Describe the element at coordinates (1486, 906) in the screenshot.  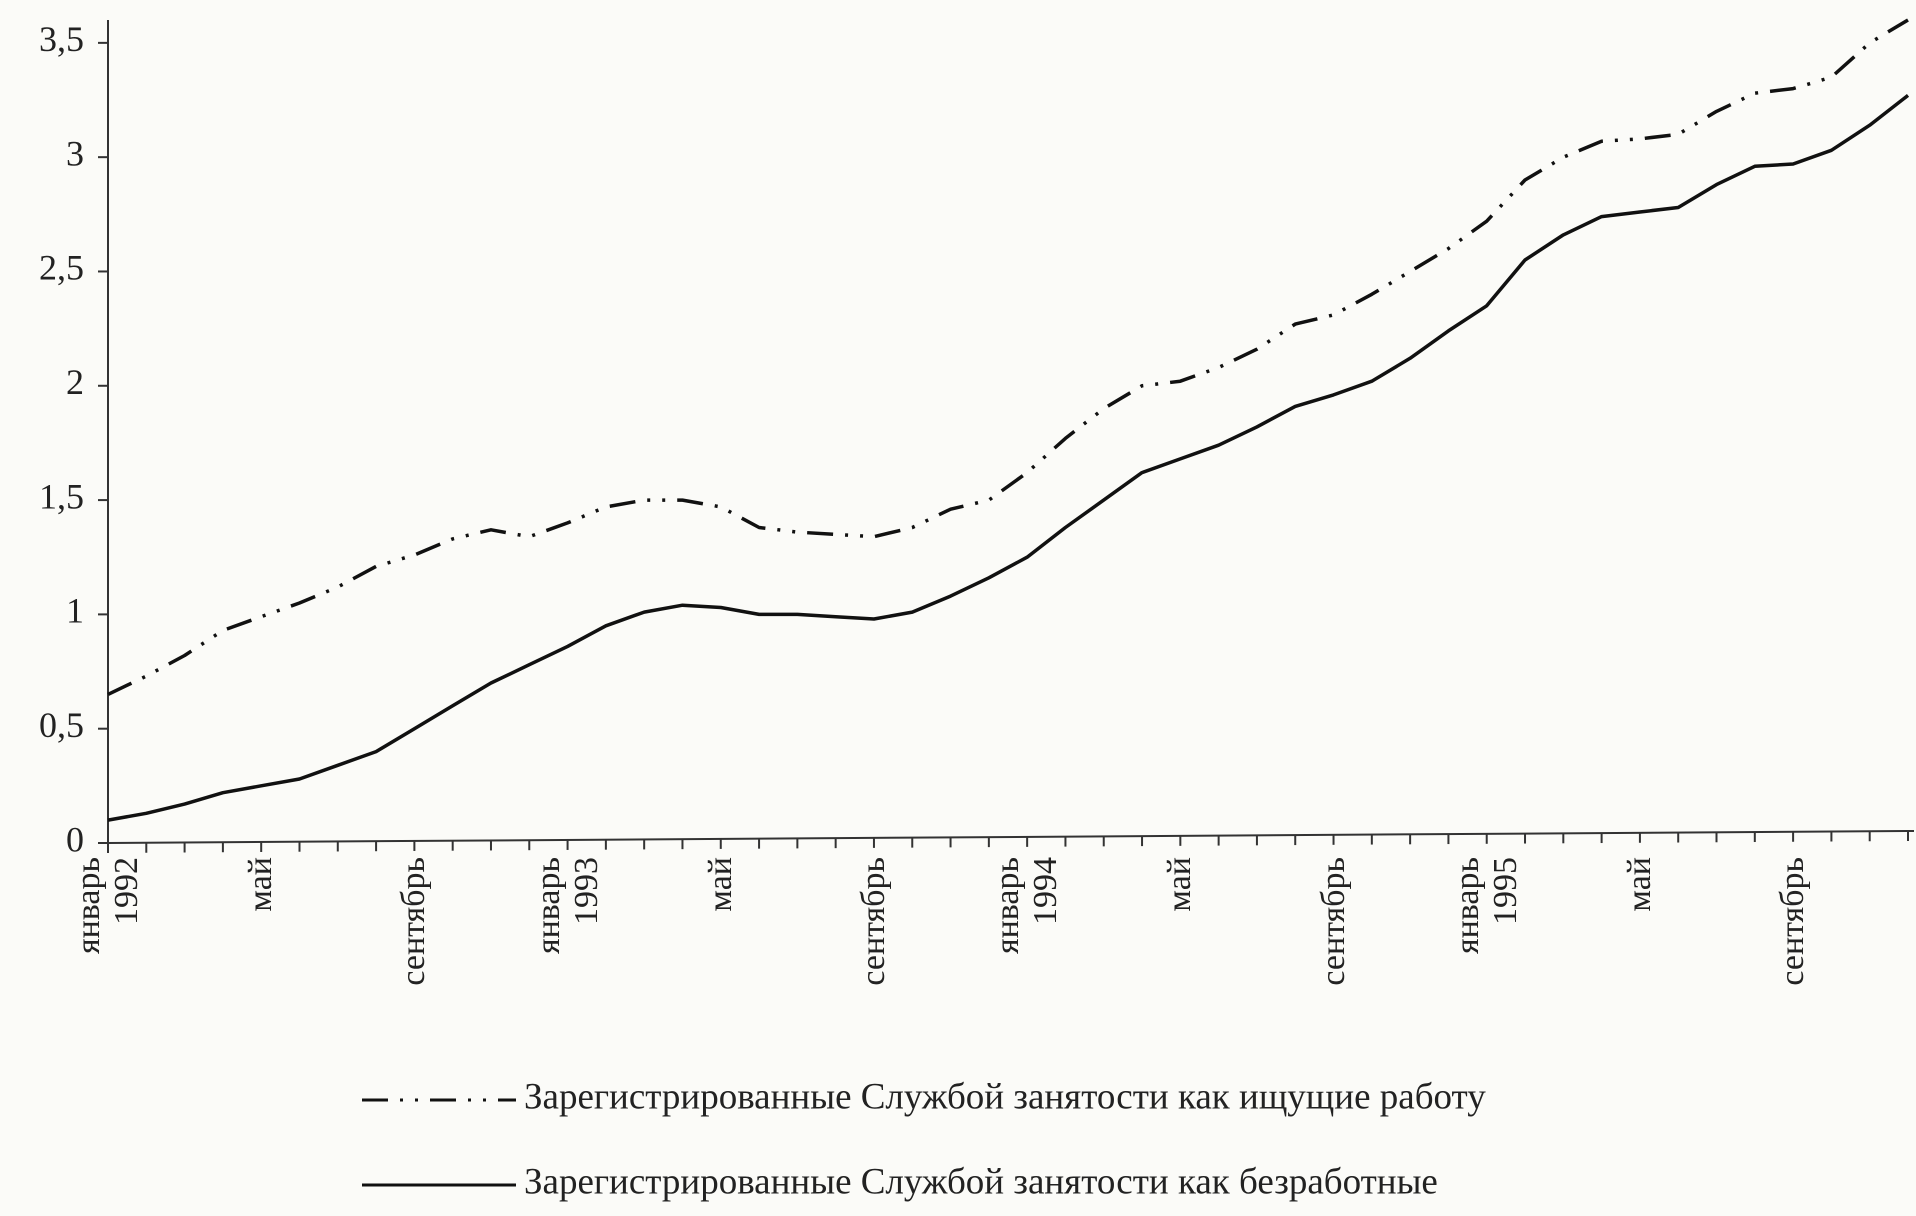
I see `x-tick-label: январь 1995` at that location.